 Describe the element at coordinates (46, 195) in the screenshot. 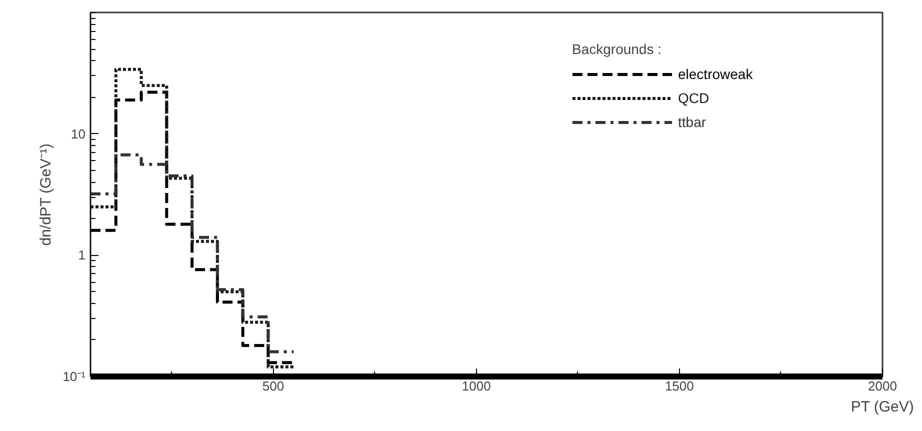

I see `y-axis-title: dn/dPT (GeV⁻¹)` at that location.